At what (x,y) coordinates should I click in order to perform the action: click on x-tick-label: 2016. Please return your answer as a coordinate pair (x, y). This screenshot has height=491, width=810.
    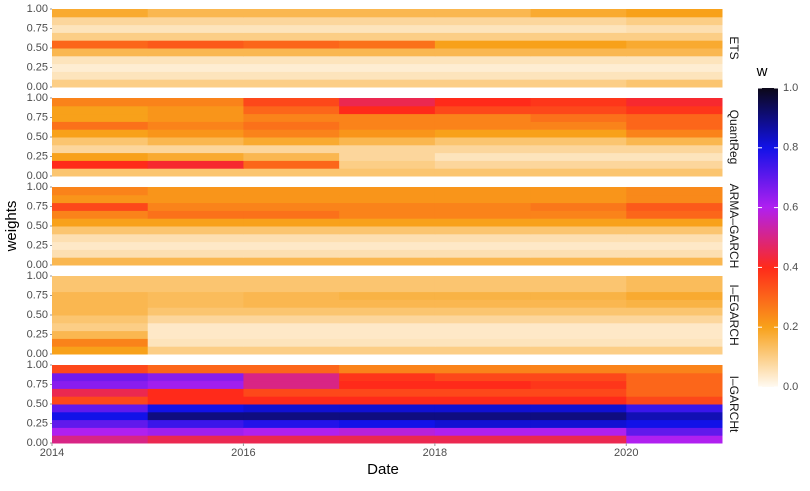
    Looking at the image, I should click on (243, 453).